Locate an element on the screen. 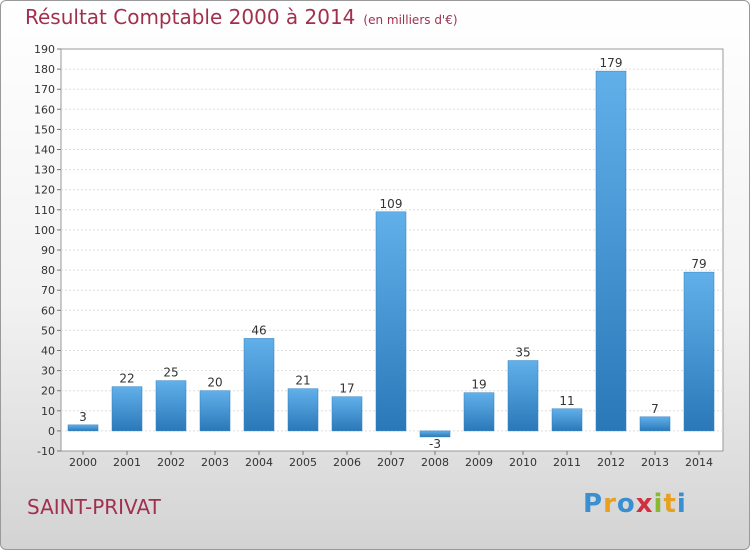 The image size is (750, 550). y-tick-label: 190 is located at coordinates (44, 49).